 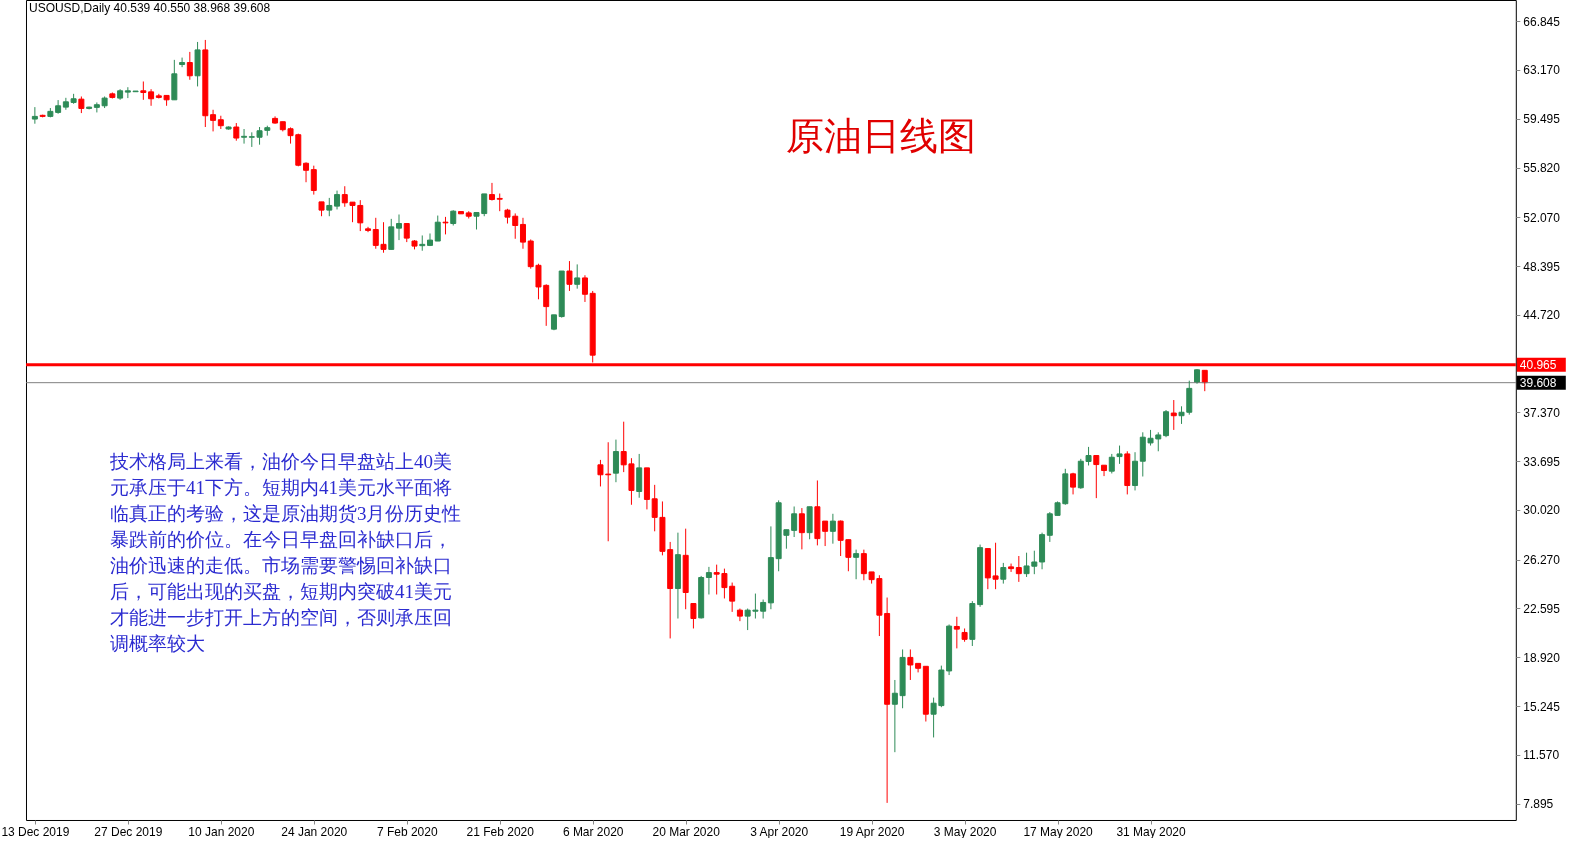 What do you see at coordinates (1538, 382) in the screenshot?
I see `ref-line-label: 39.608` at bounding box center [1538, 382].